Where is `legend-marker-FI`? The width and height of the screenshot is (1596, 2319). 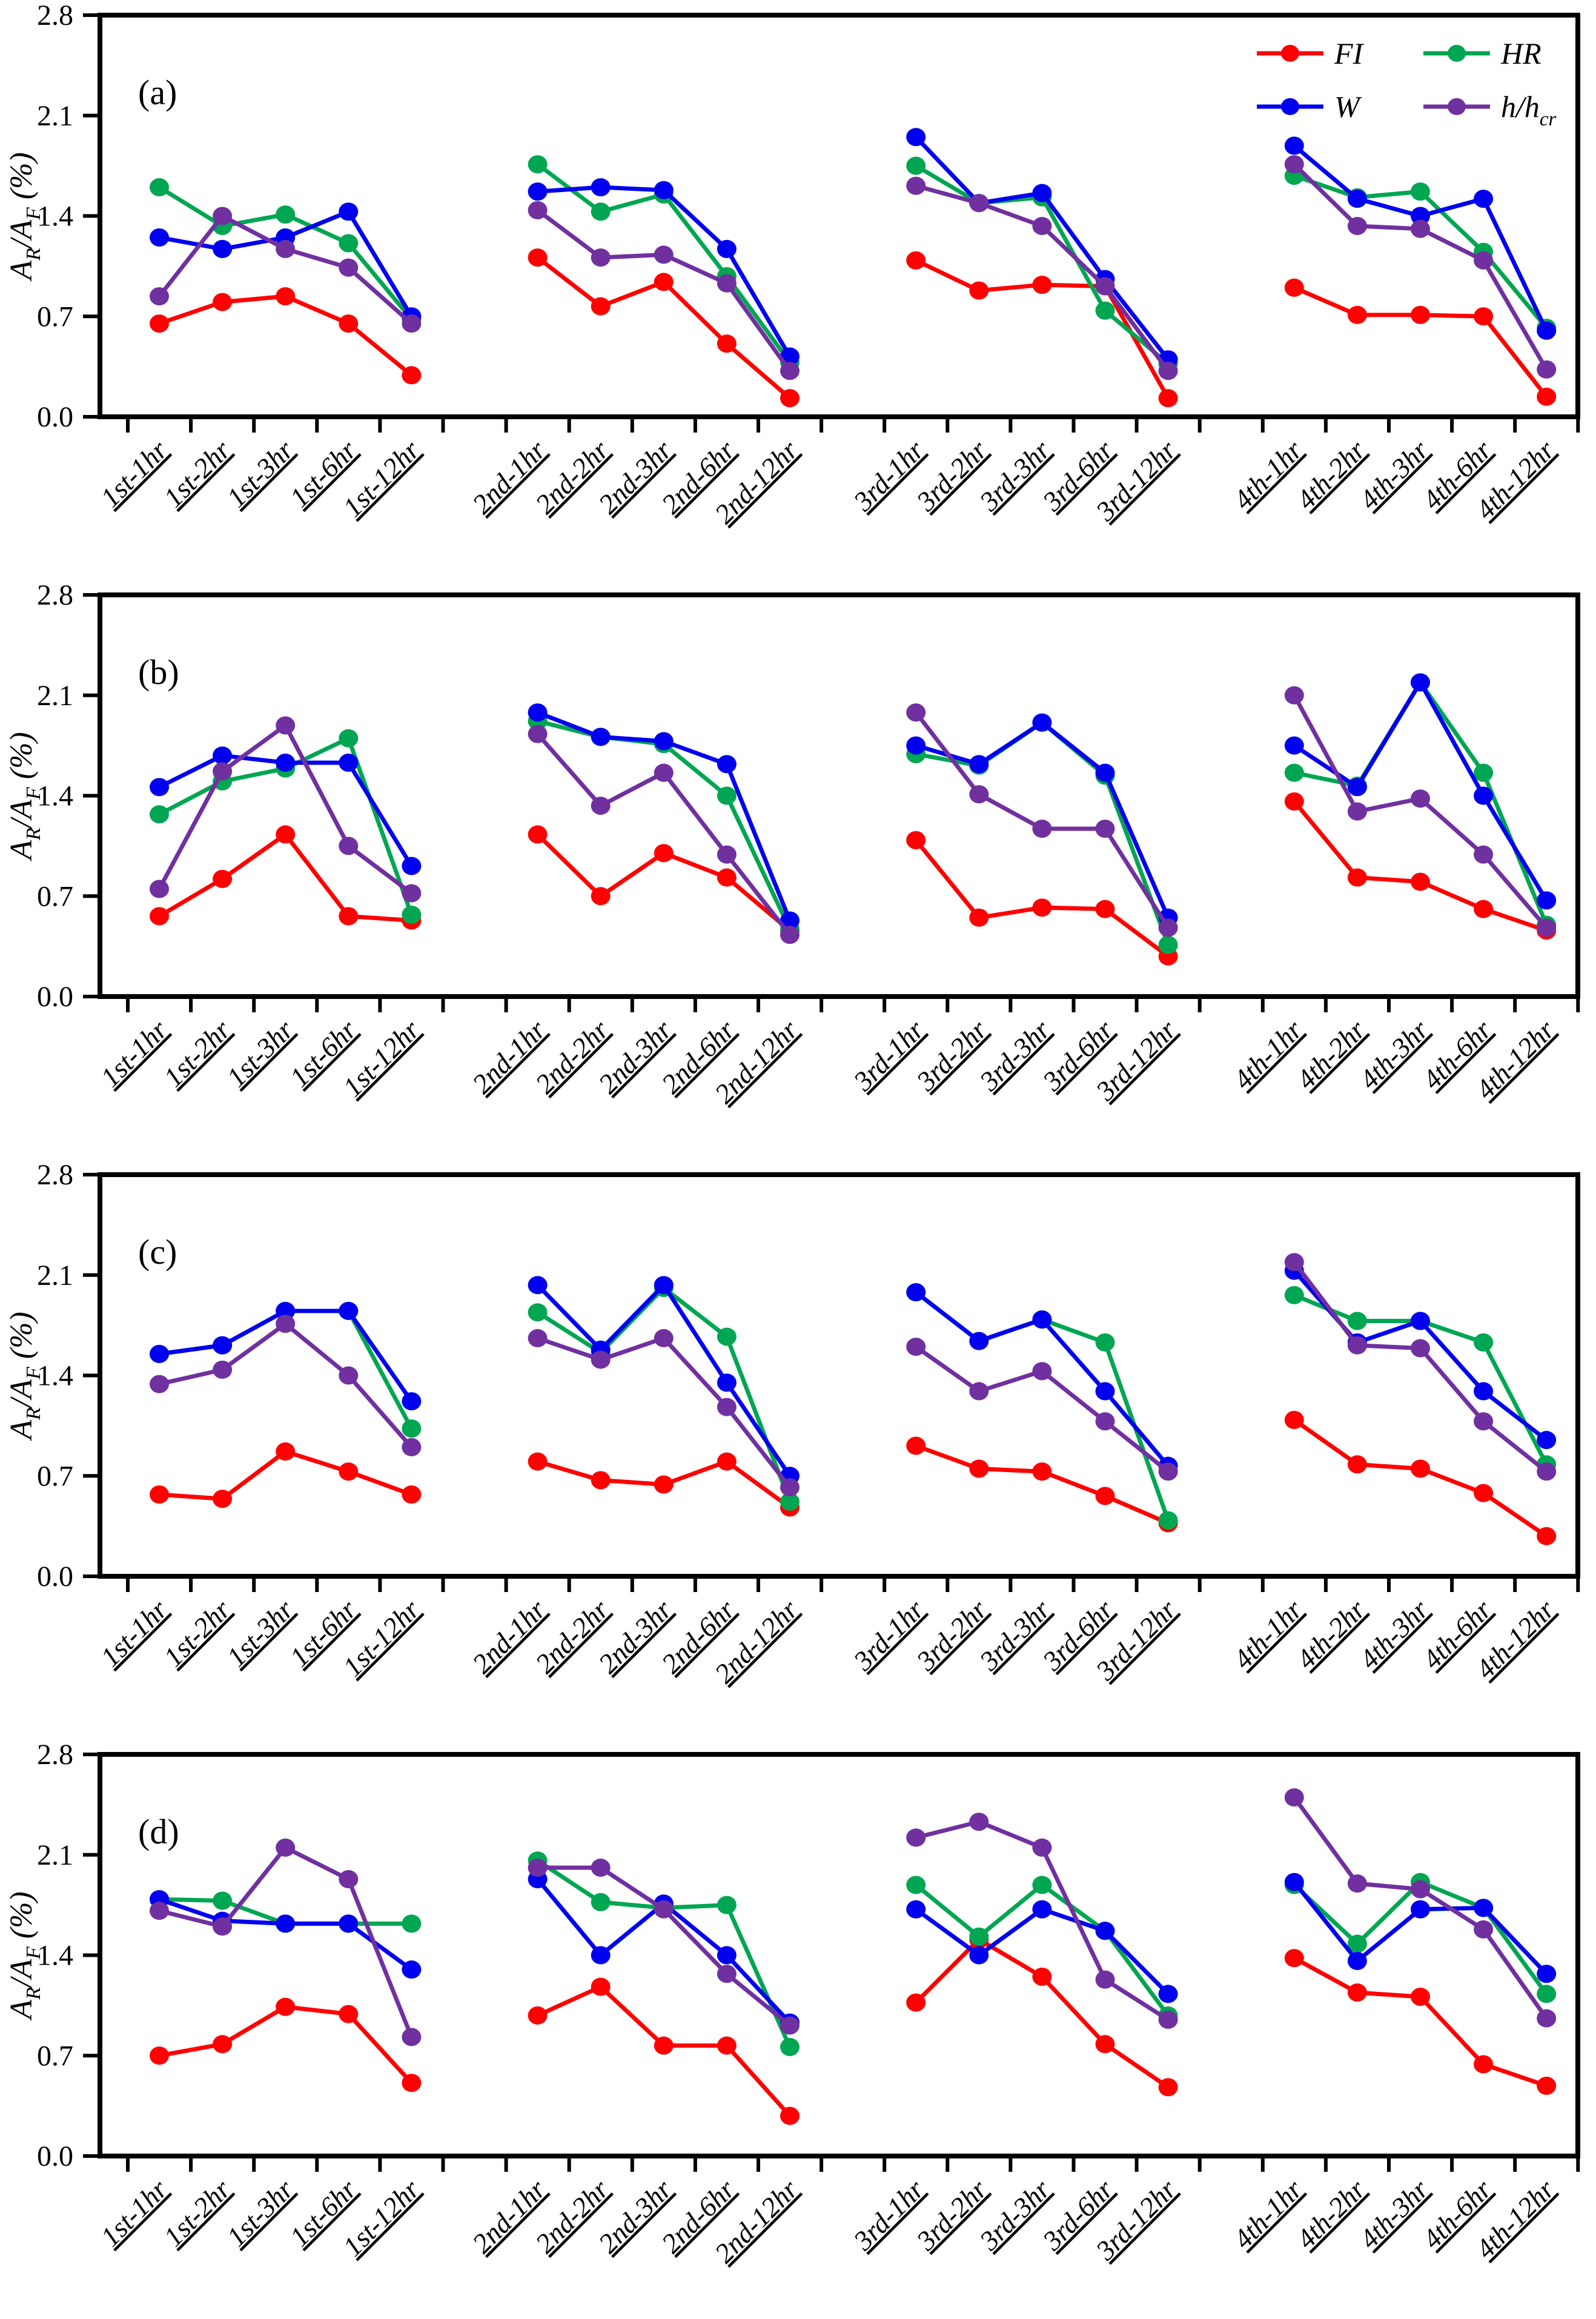 legend-marker-FI is located at coordinates (1290, 53).